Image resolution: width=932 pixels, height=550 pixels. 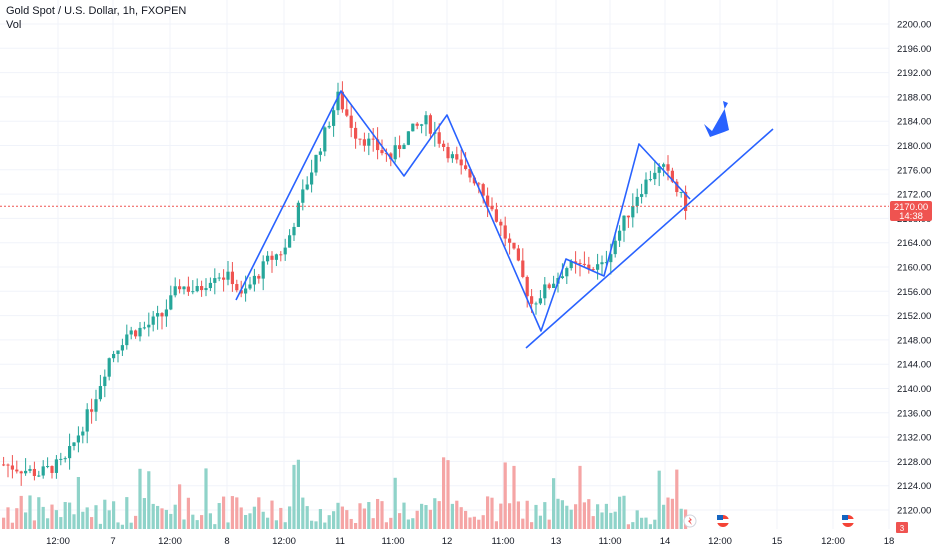 What do you see at coordinates (96, 11) in the screenshot?
I see `symbol-title: Gold Spot / U.S. Dollar, 1h, FXOPEN` at bounding box center [96, 11].